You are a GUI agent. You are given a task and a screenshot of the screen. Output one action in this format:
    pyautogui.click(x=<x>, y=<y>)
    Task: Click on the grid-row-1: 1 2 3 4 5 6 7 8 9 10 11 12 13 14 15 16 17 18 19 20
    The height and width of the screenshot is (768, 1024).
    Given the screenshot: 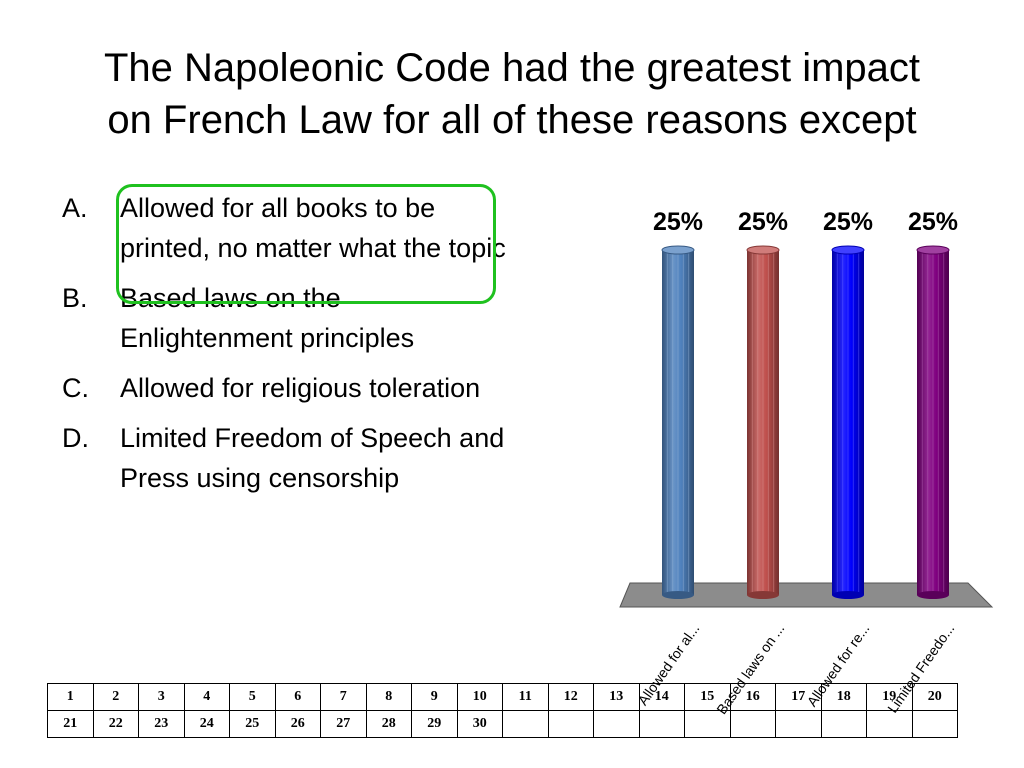 What is the action you would take?
    pyautogui.click(x=502, y=697)
    